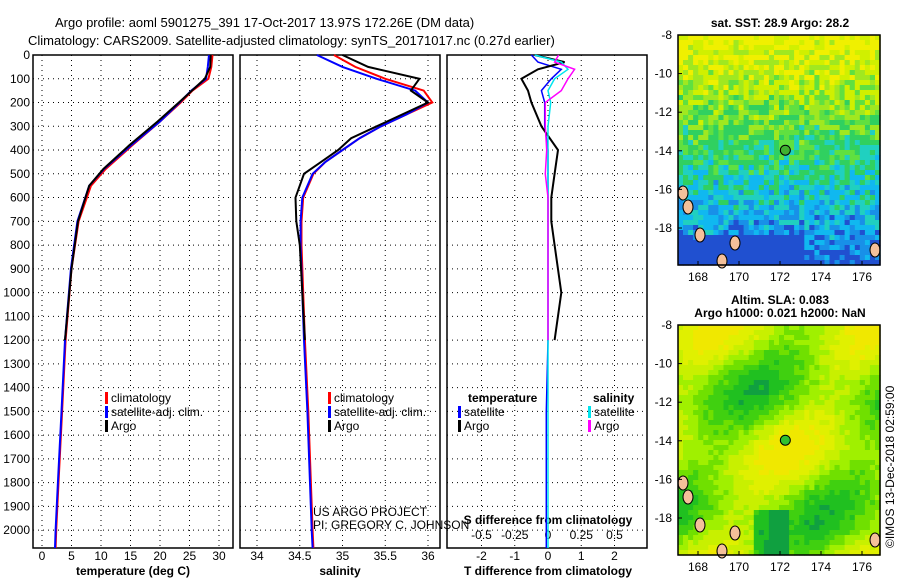  Describe the element at coordinates (780, 567) in the screenshot. I see `lon-tick-label: 172` at that location.